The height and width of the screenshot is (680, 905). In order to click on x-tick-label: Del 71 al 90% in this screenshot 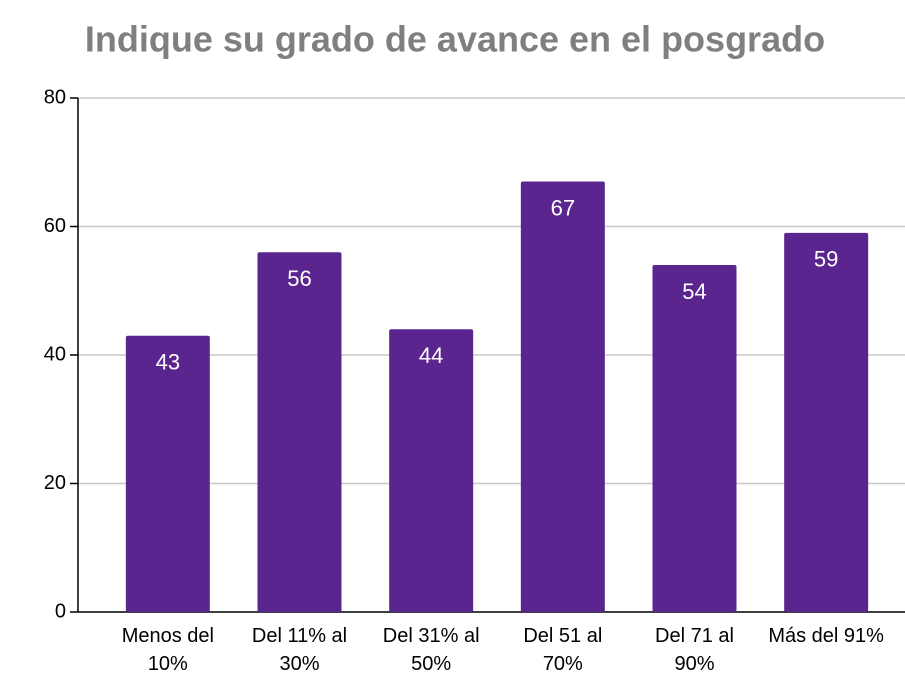, I will do `click(694, 650)`.